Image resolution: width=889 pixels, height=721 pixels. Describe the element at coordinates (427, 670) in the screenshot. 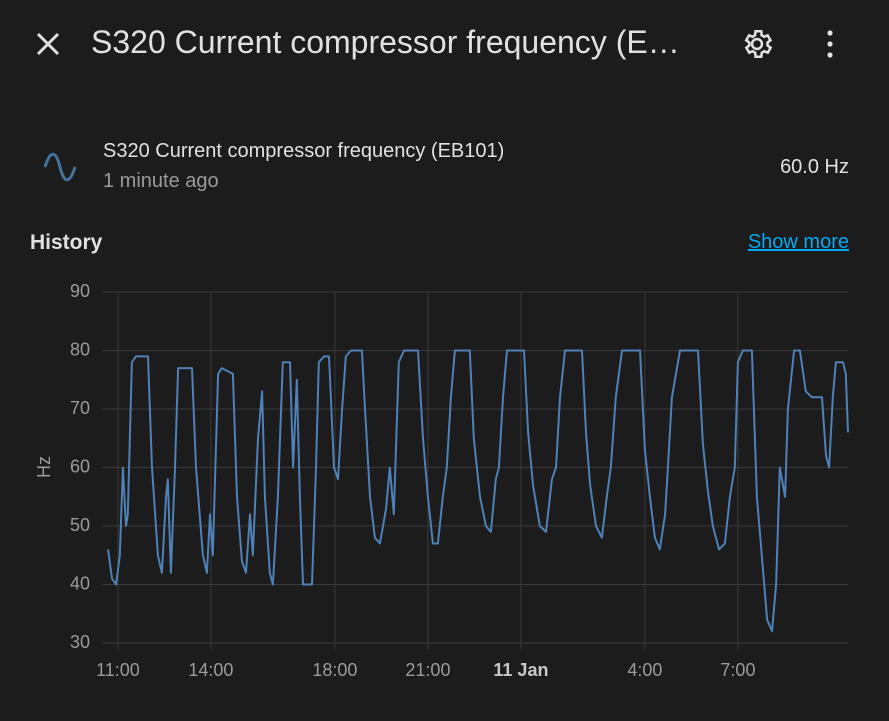

I see `x-tick-label: 21:00` at that location.